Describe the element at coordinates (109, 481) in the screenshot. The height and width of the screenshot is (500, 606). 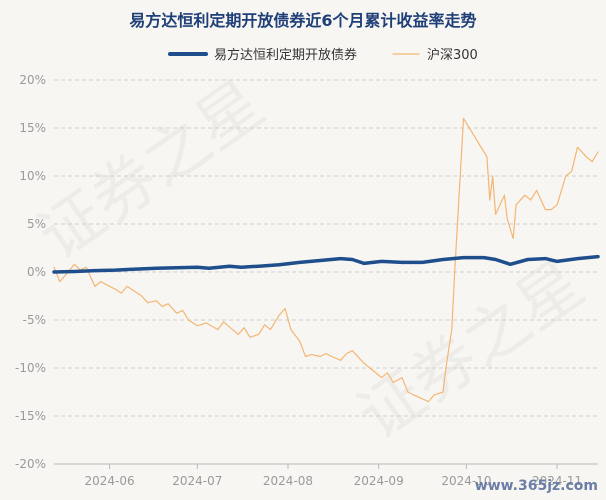
I see `x-tick-label: 2024-06` at that location.